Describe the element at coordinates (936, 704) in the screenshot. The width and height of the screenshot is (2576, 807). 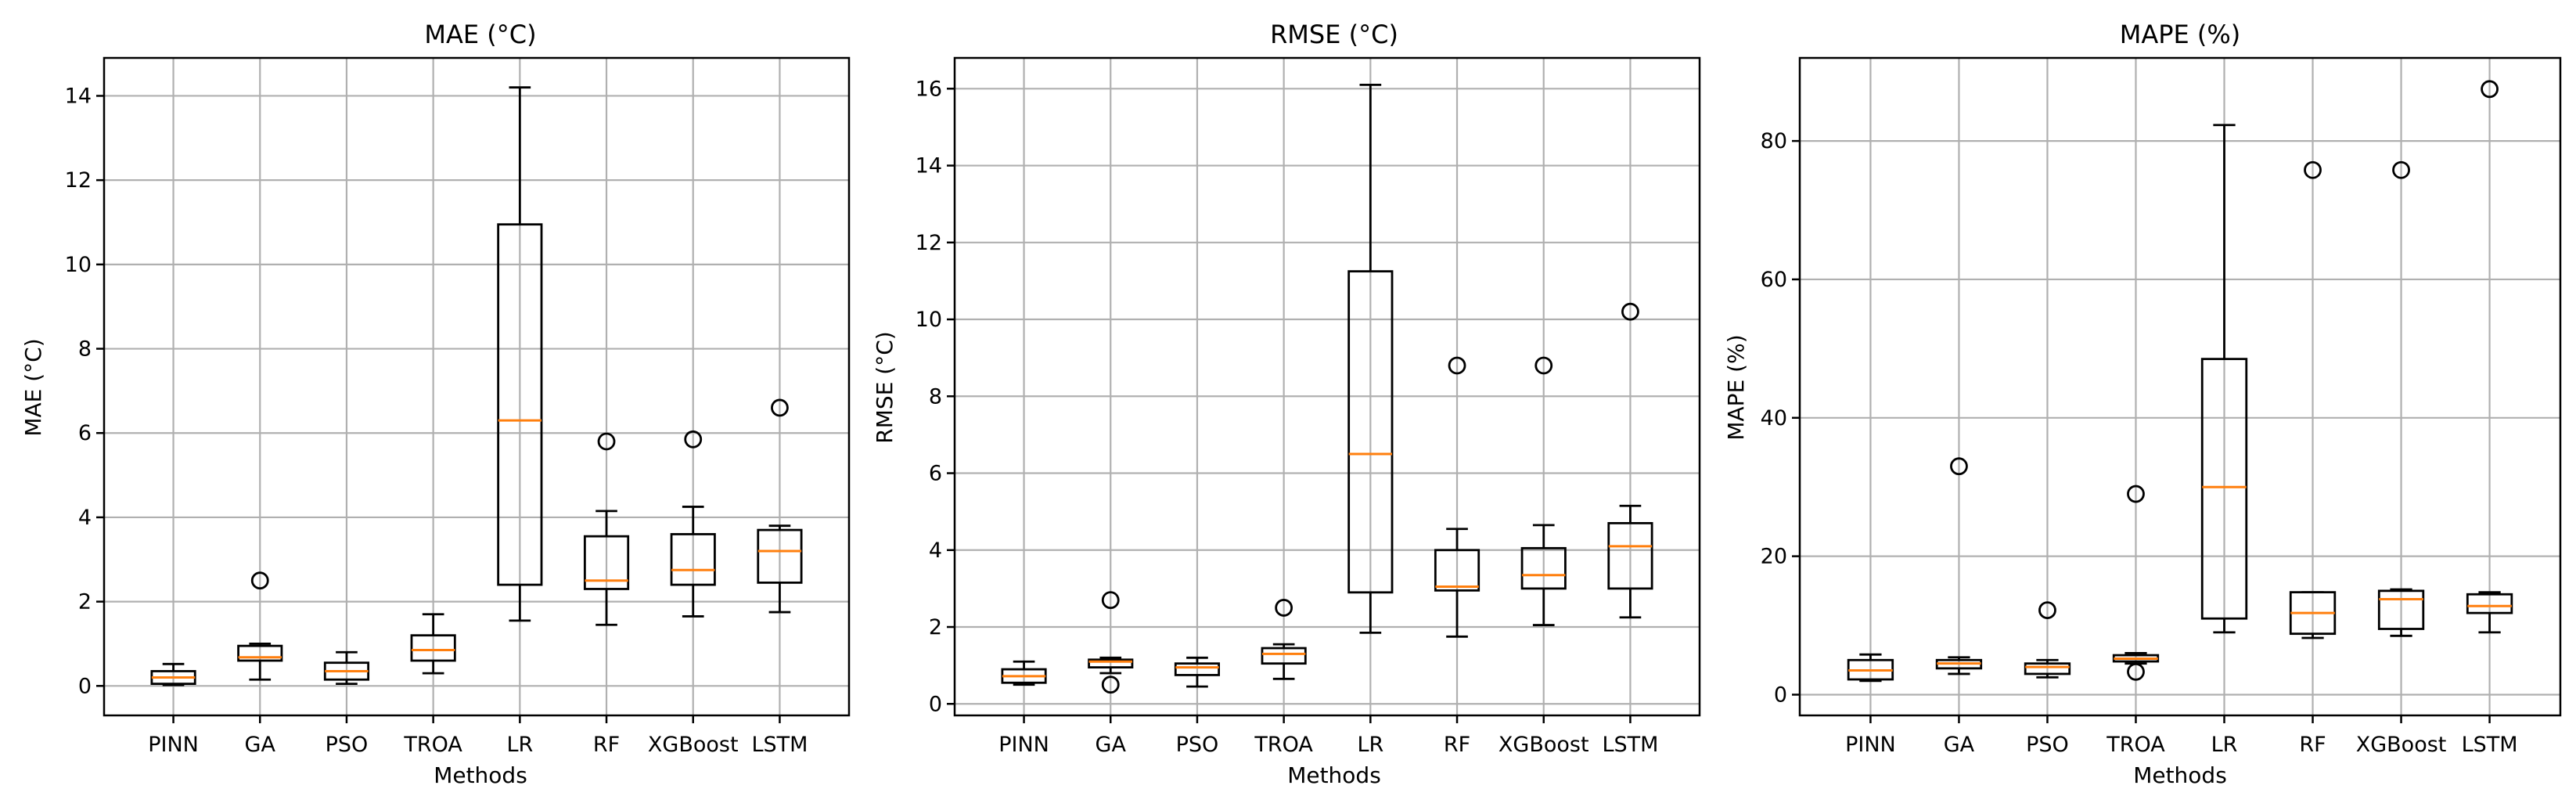
I see `rmse-ytick-label: 0` at that location.